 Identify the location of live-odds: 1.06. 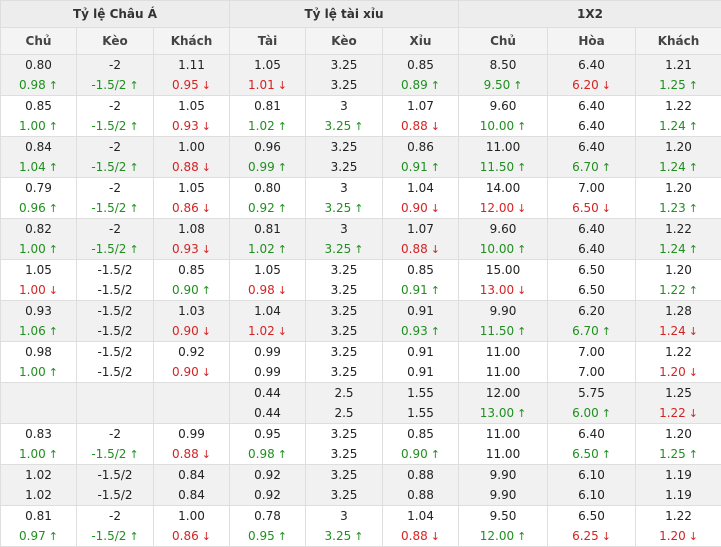
(38, 331).